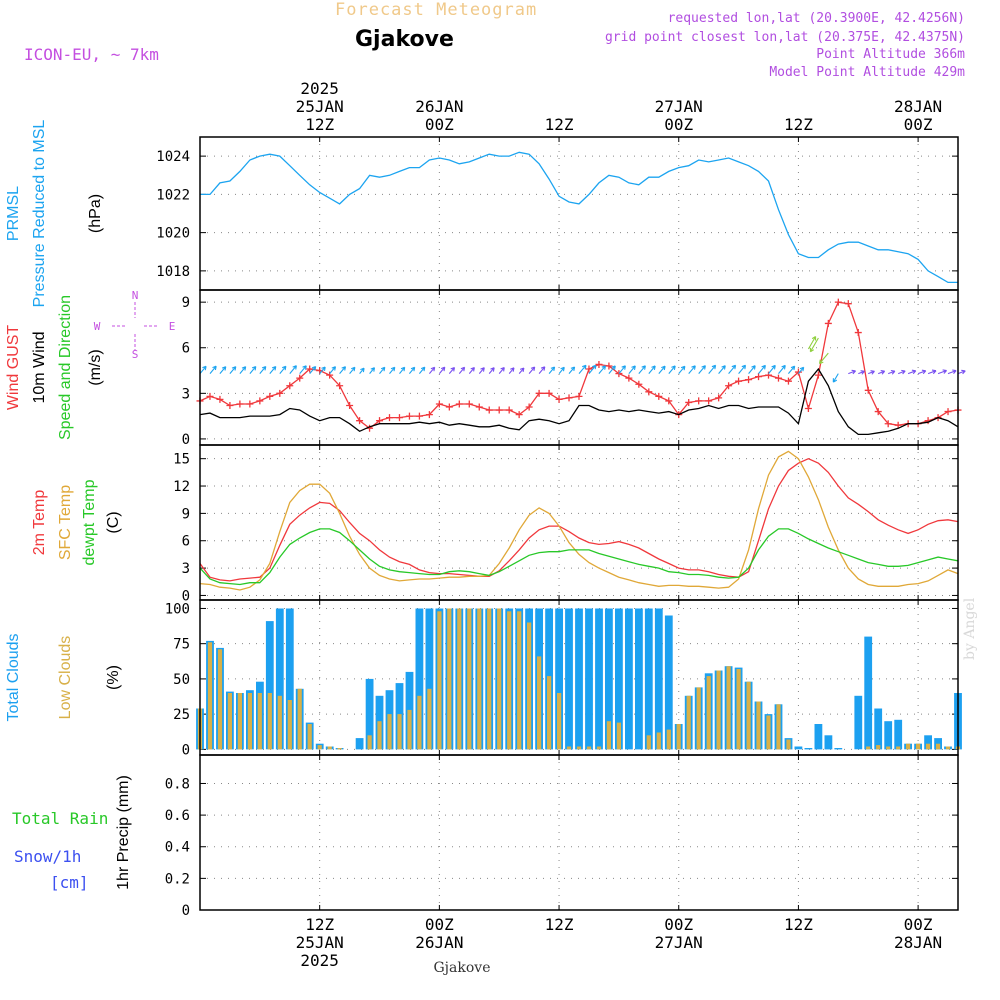 The height and width of the screenshot is (1000, 1000). I want to click on requested-coordinates: requested lon,lat (20.3900E, 42.4256N), so click(816, 18).